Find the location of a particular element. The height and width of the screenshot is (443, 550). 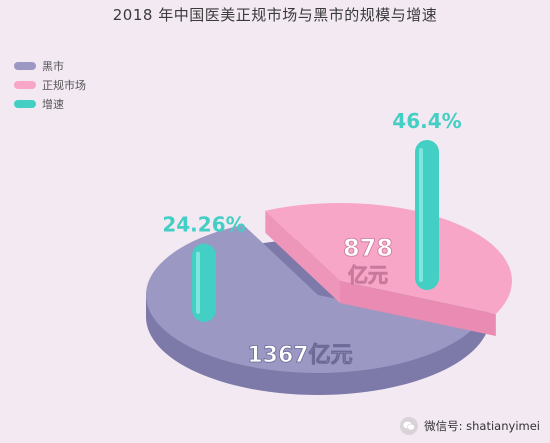

growth-bar-black-market is located at coordinates (204, 282).